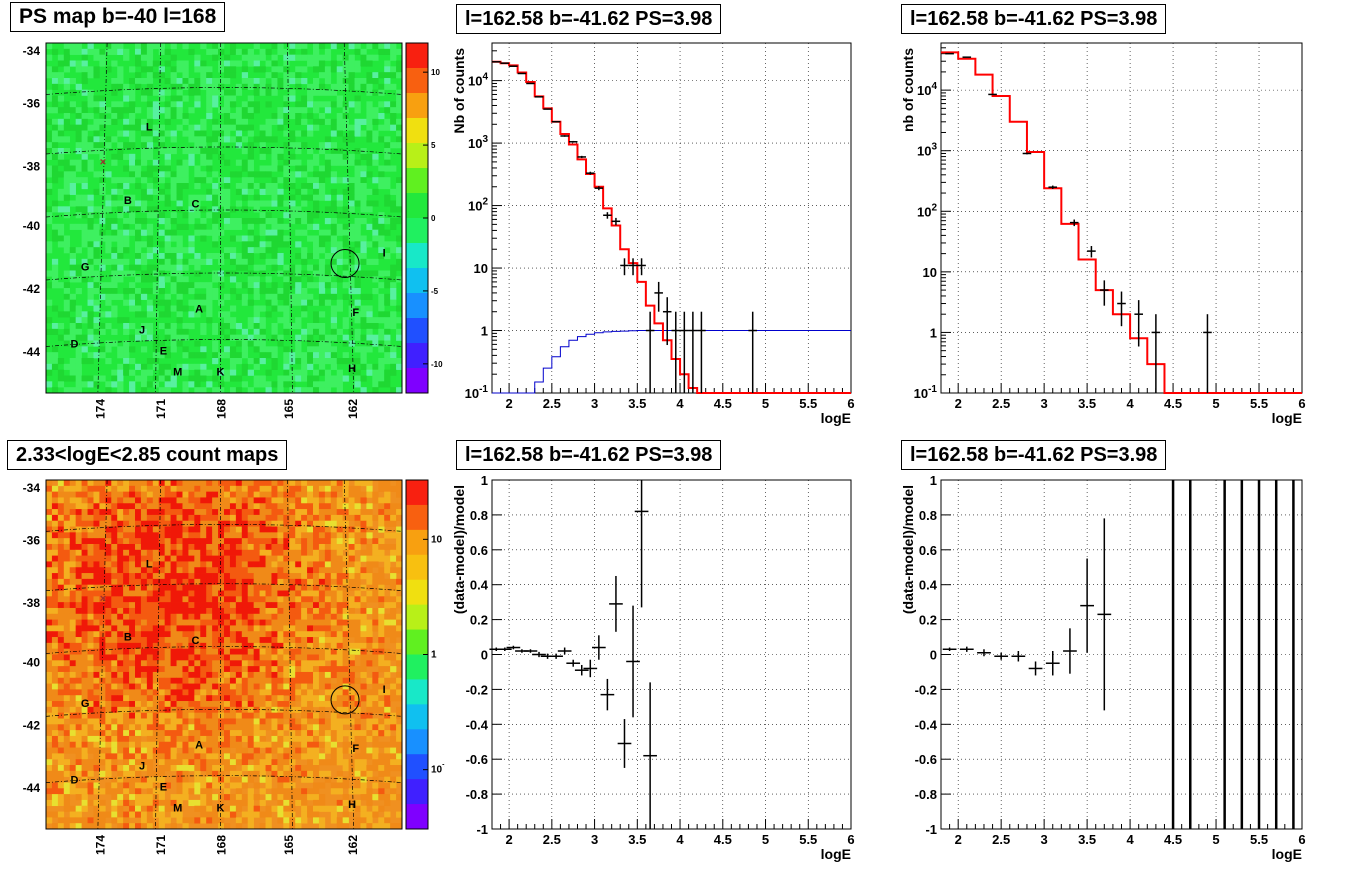 The width and height of the screenshot is (1348, 880). What do you see at coordinates (930, 272) in the screenshot?
I see `y-tick-label: 10` at bounding box center [930, 272].